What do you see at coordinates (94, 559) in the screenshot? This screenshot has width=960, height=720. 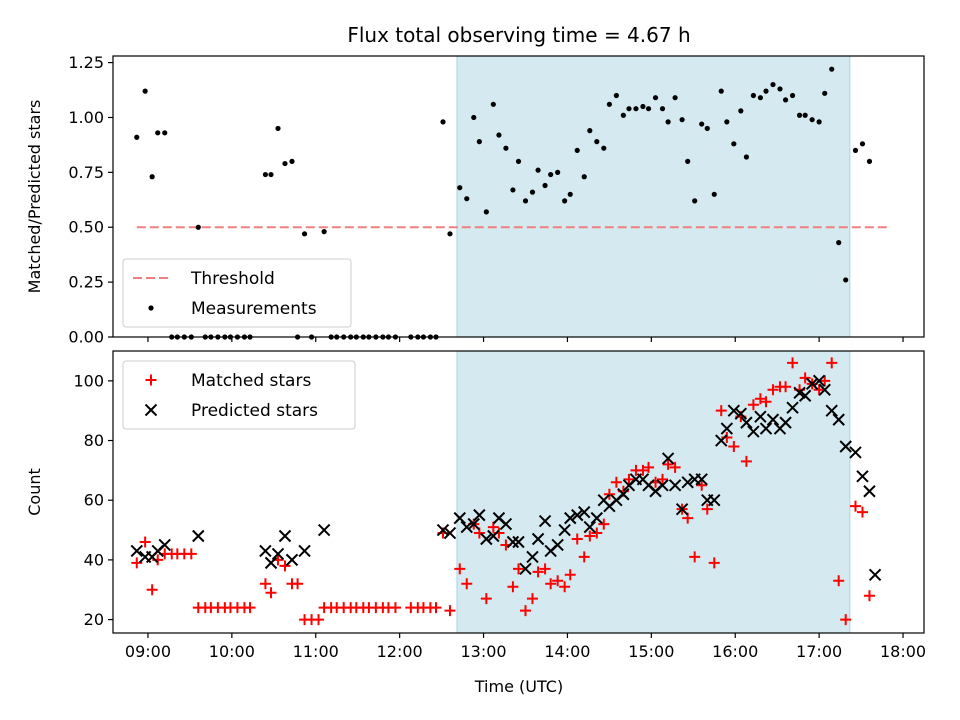 I see `y-tick-label: 40` at bounding box center [94, 559].